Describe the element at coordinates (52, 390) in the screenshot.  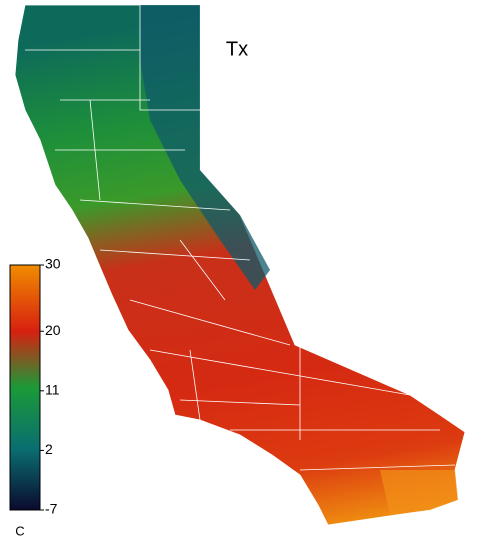
I see `colorbar-tick-label: 11` at that location.